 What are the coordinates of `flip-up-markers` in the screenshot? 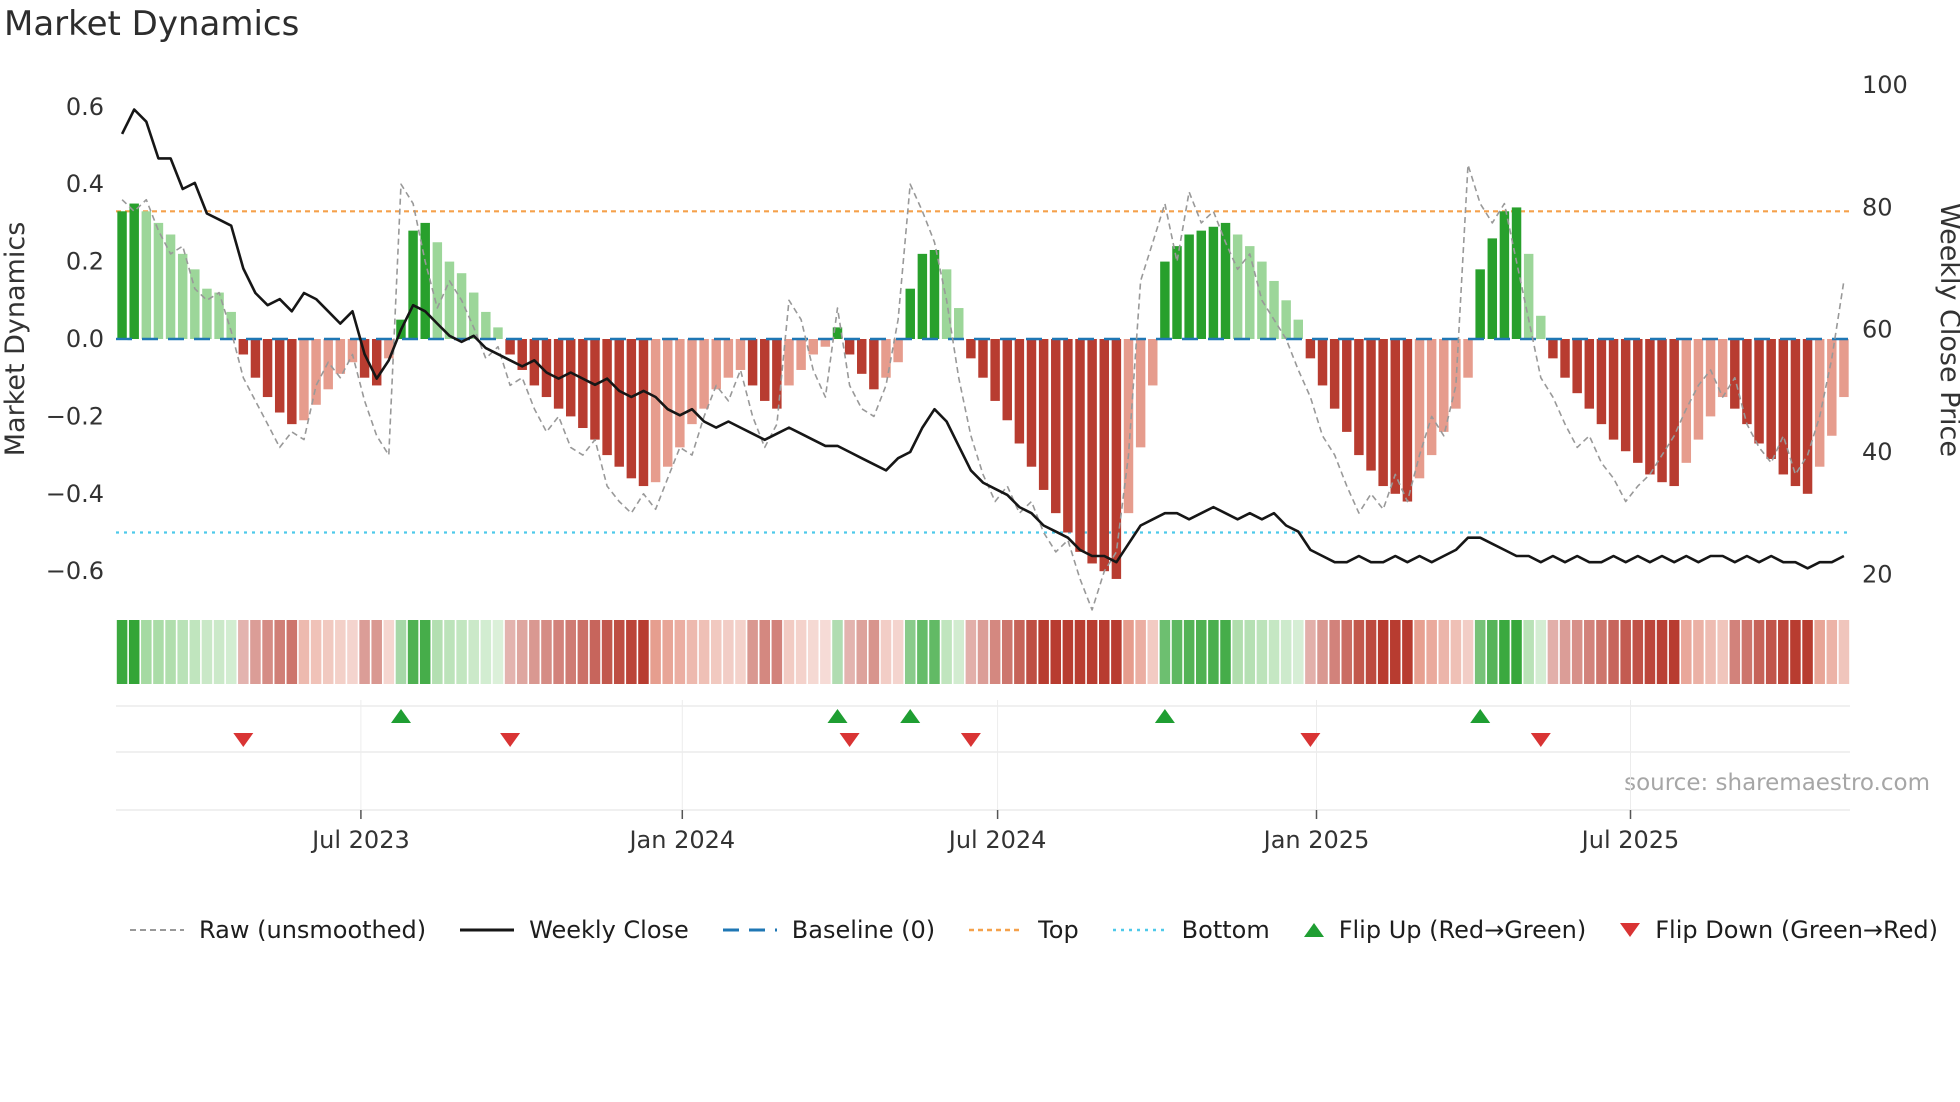 It's located at (941, 716).